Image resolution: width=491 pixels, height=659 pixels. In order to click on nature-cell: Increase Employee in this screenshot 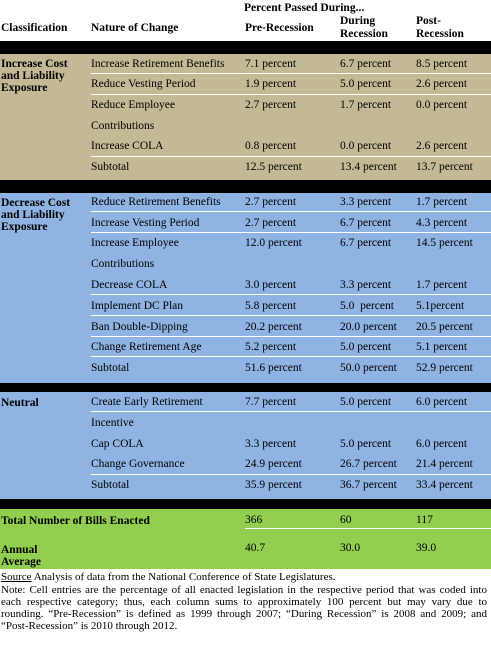, I will do `click(135, 243)`.